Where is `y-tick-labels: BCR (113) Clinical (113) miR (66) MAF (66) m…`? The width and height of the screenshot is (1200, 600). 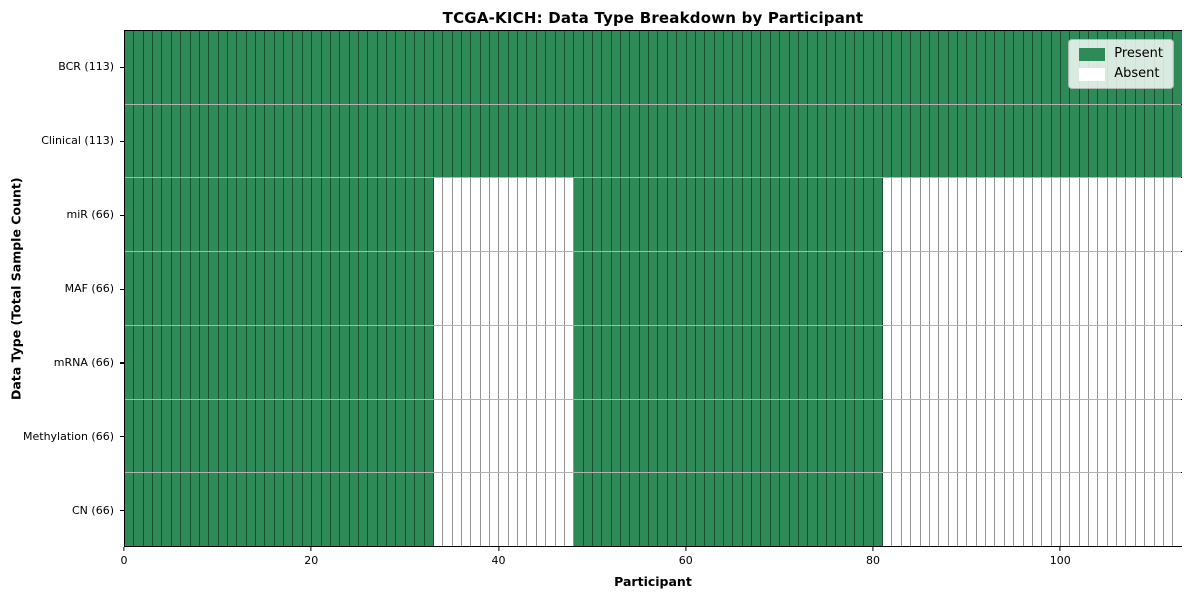 y-tick-labels: BCR (113) Clinical (113) miR (66) MAF (66) m… is located at coordinates (62, 288).